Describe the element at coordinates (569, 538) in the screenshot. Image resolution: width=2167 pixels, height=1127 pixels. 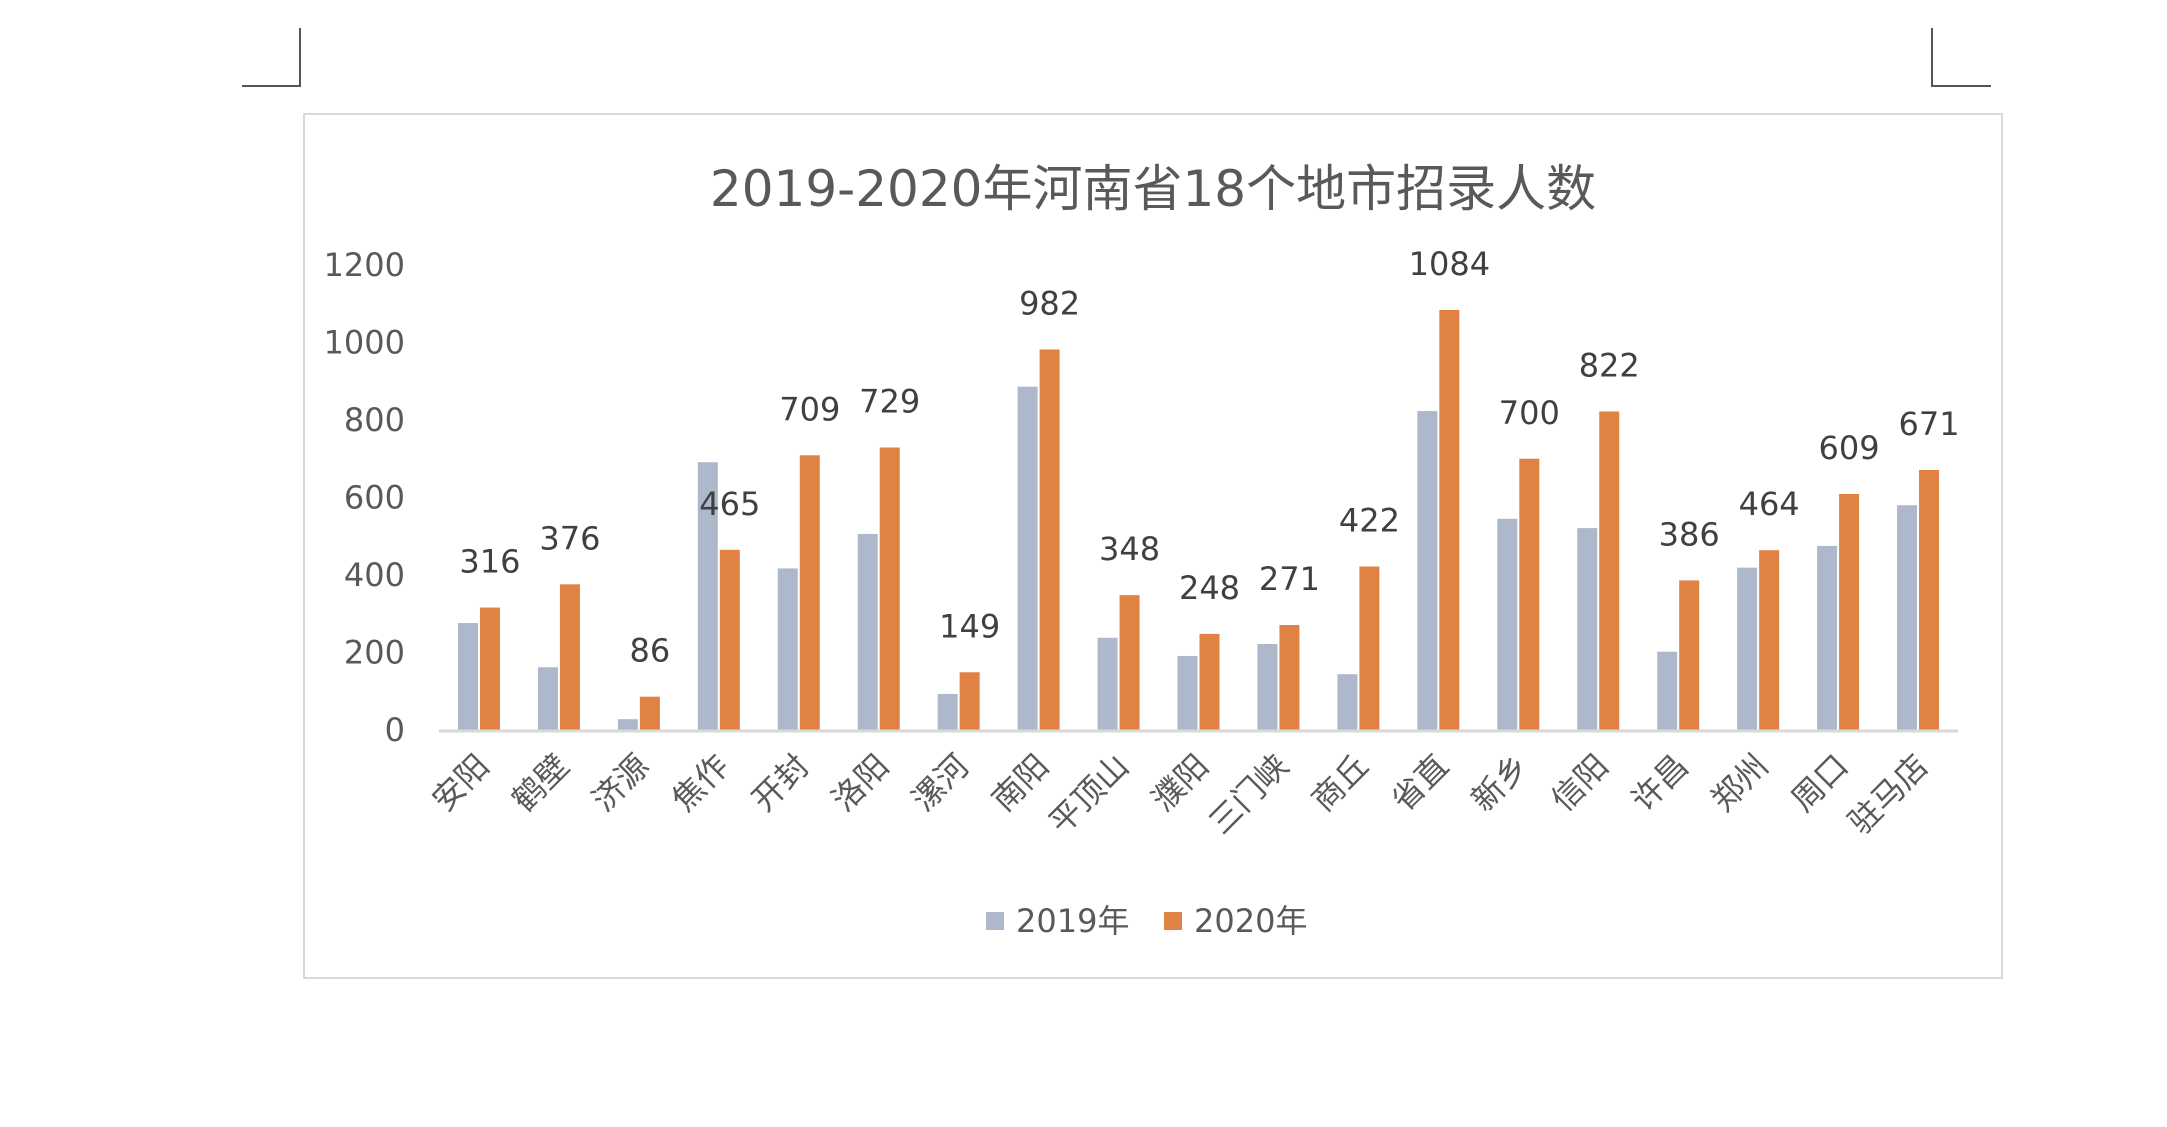
I see `data-label: 376` at that location.